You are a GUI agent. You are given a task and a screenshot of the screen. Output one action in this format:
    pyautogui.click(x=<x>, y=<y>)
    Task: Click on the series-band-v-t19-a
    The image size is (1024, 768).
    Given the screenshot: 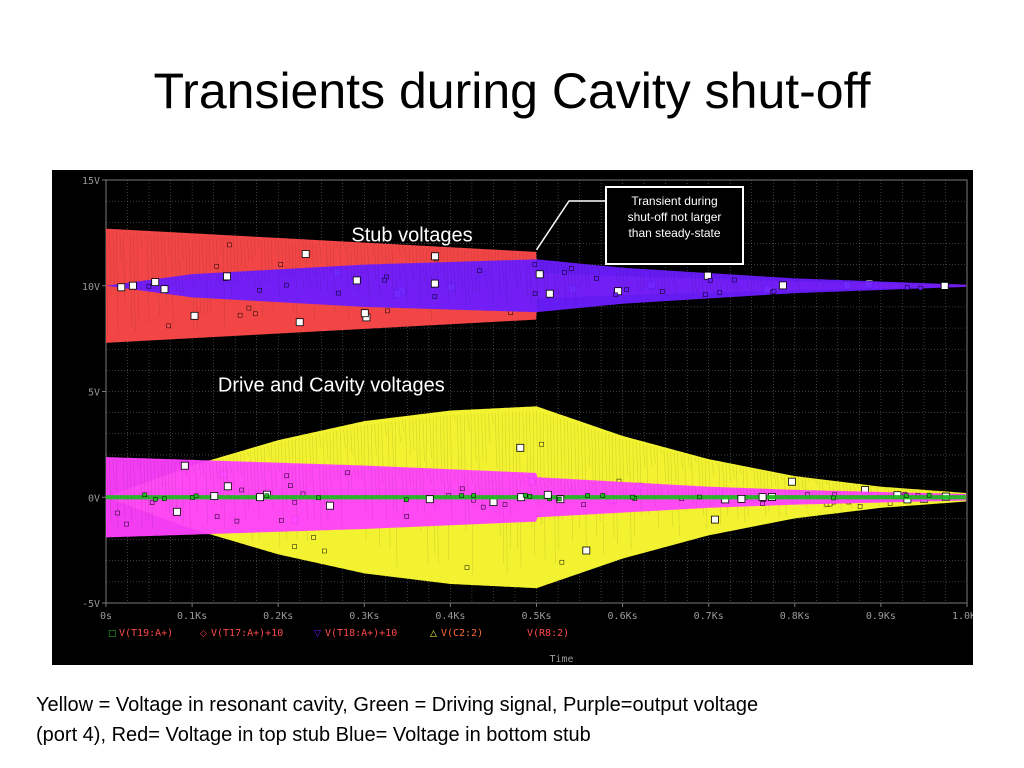 What is the action you would take?
    pyautogui.click(x=536, y=497)
    